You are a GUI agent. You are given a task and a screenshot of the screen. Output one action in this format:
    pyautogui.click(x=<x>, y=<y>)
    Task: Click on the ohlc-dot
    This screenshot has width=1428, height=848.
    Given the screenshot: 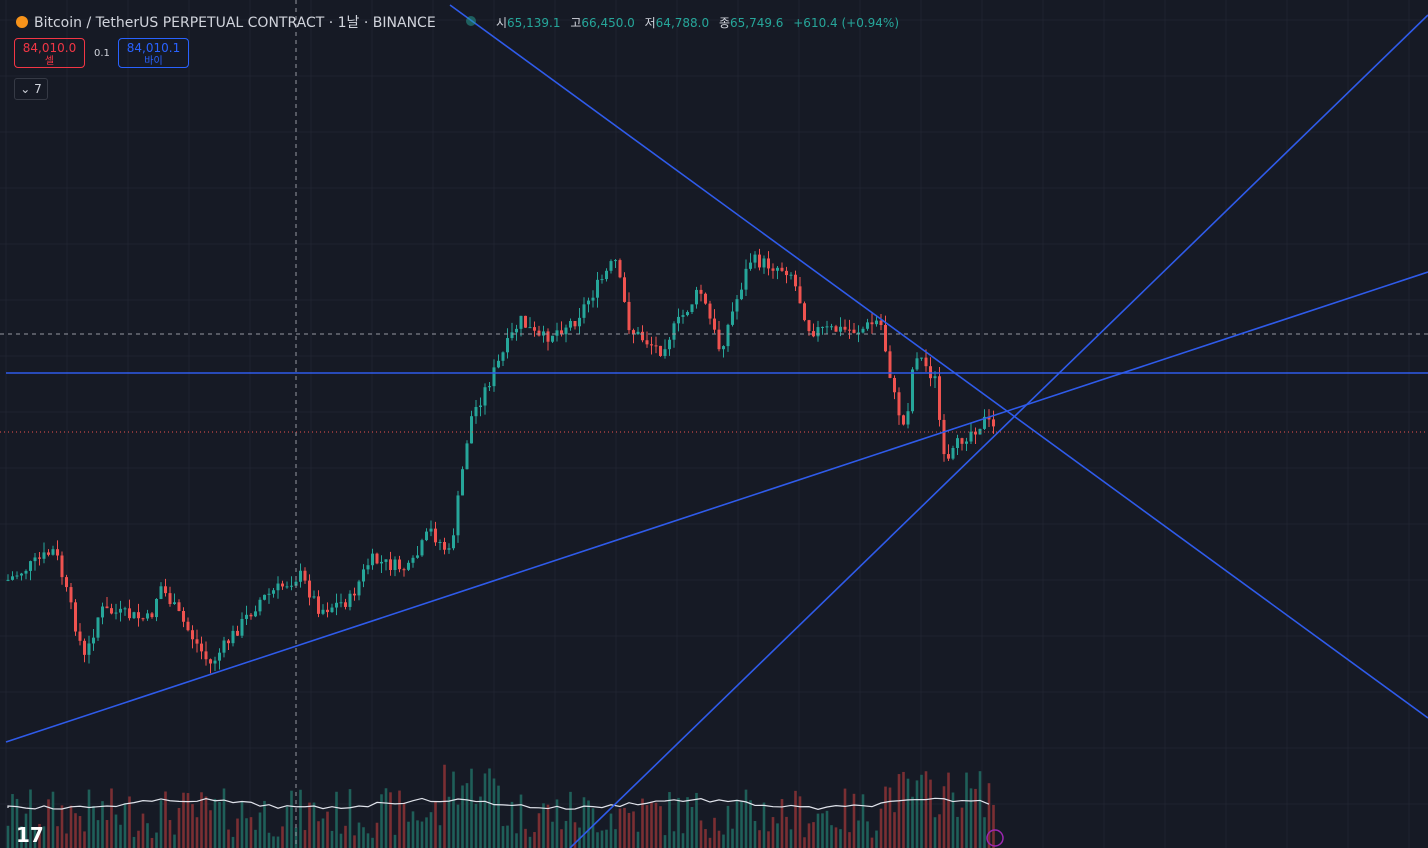 What is the action you would take?
    pyautogui.click(x=471, y=21)
    